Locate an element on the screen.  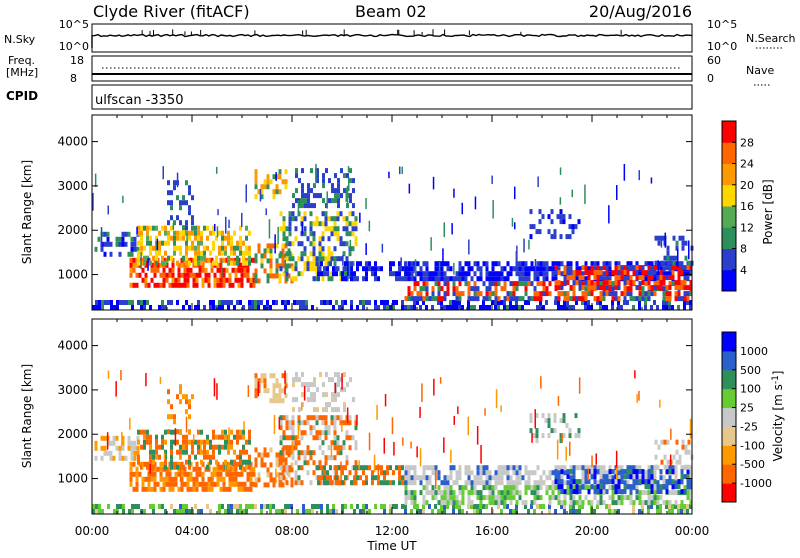
colorbar-tick-label: 8 is located at coordinates (743, 249).